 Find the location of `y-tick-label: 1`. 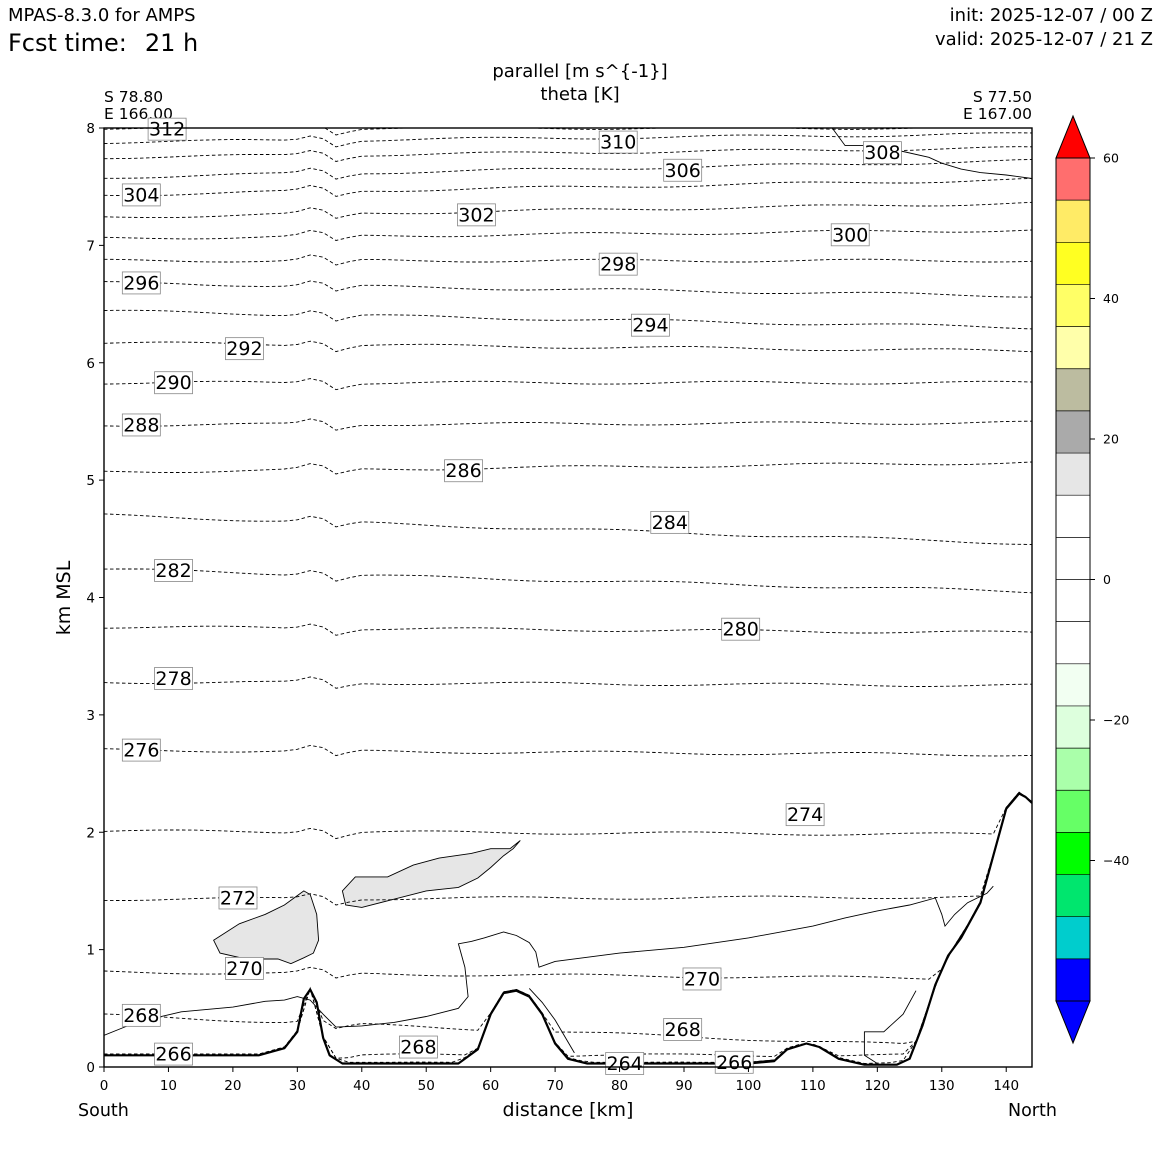

y-tick-label: 1 is located at coordinates (90, 951).